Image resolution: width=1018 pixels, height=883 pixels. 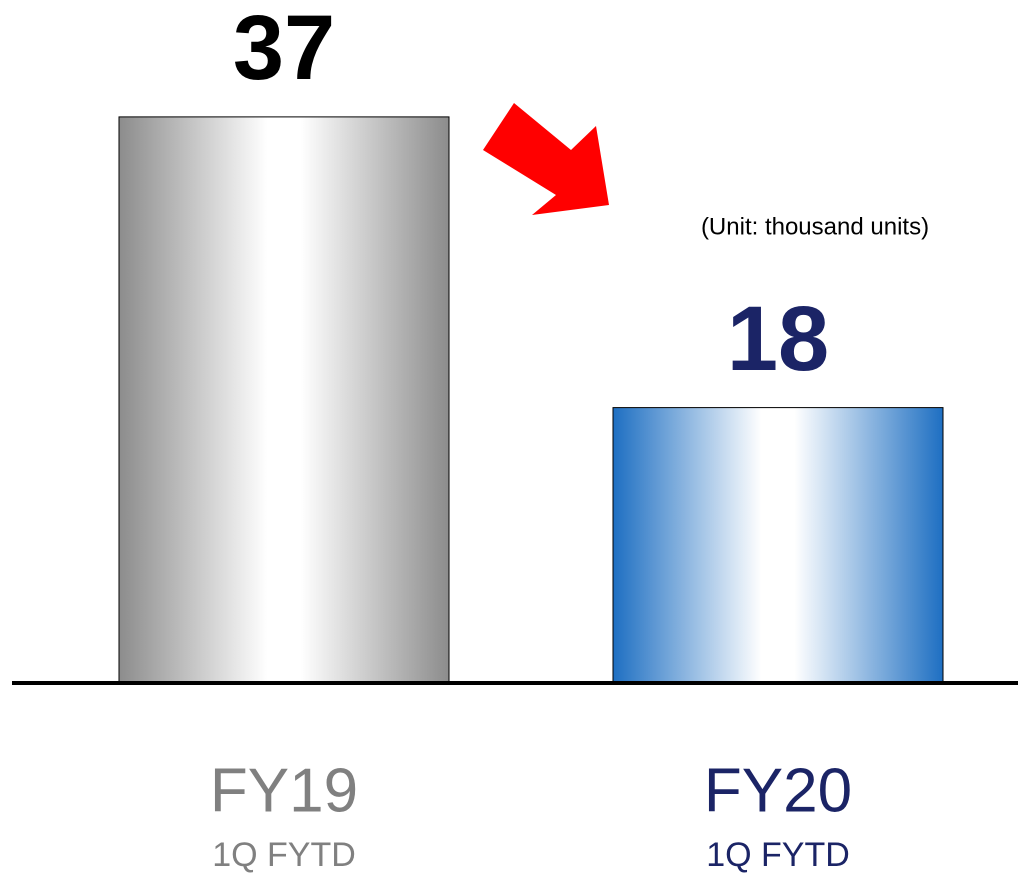 What do you see at coordinates (284, 790) in the screenshot?
I see `category-label: FY19` at bounding box center [284, 790].